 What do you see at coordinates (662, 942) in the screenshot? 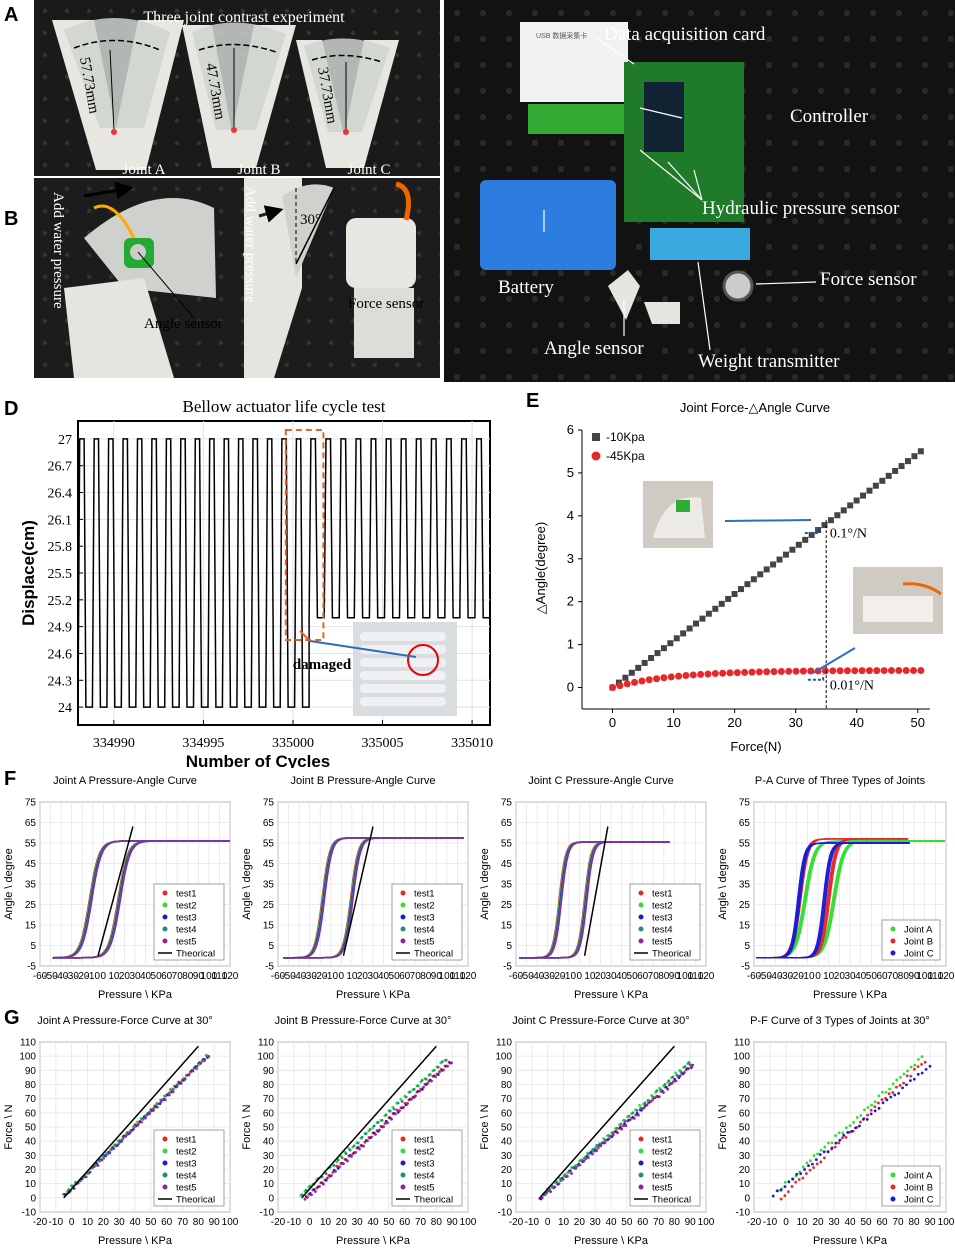
I see `legend-label: test5` at bounding box center [662, 942].